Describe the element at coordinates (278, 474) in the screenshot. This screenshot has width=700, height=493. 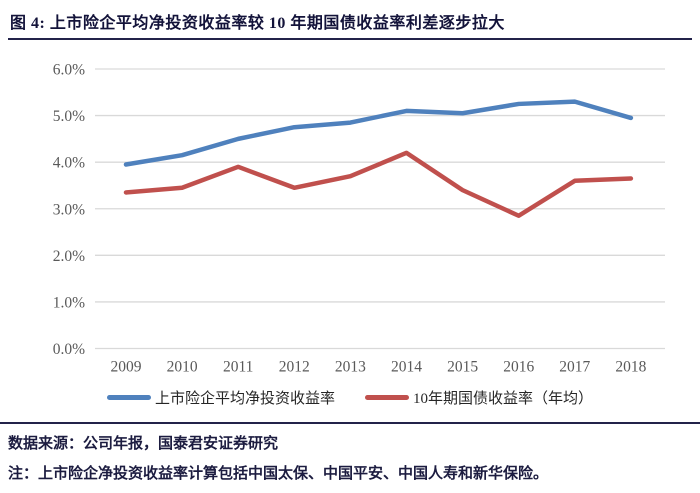
I see `note-line: 注：上市险企净投资收益率计算包括中国太保、中国平安、中国人寿和新华保险。` at that location.